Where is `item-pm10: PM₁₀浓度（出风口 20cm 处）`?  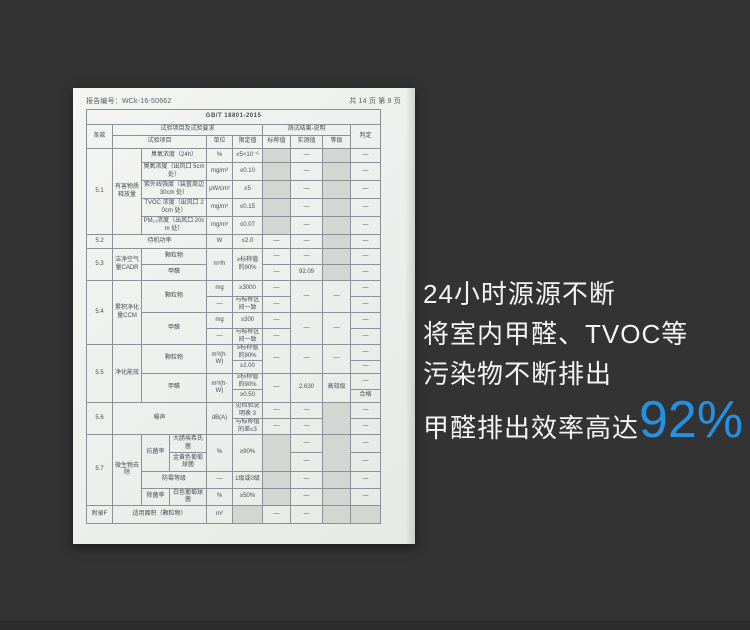 item-pm10: PM₁₀浓度（出风口 20cm 处） is located at coordinates (174, 225).